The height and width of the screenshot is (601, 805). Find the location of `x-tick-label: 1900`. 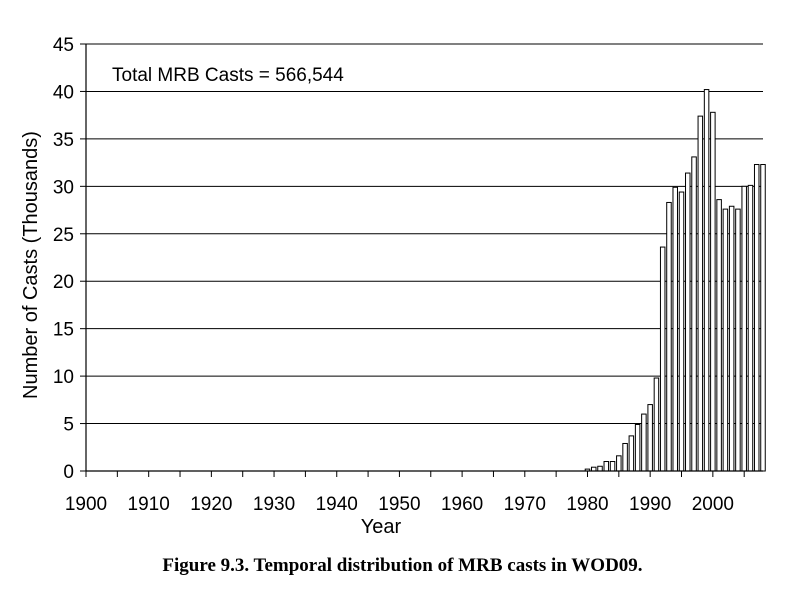

x-tick-label: 1900 is located at coordinates (86, 504).